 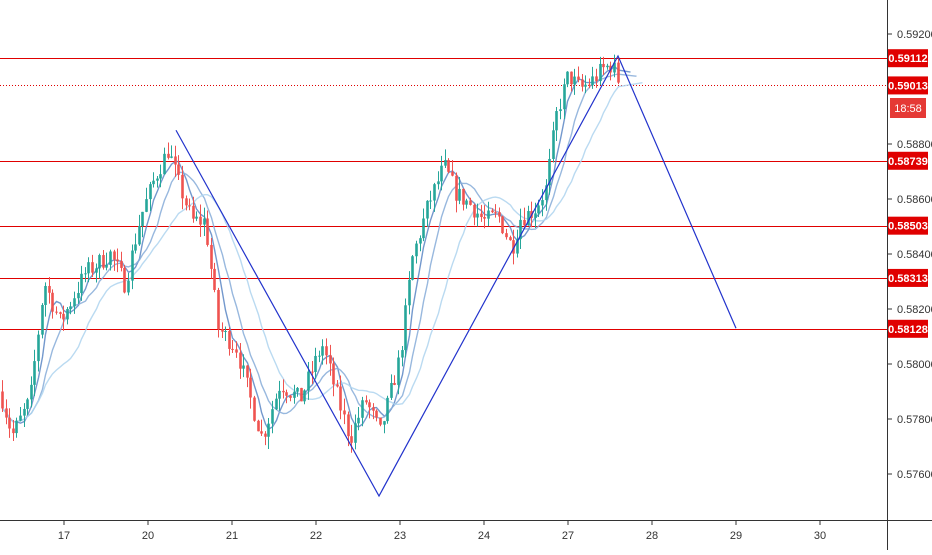 I want to click on x-tick-label: 27, so click(x=568, y=536).